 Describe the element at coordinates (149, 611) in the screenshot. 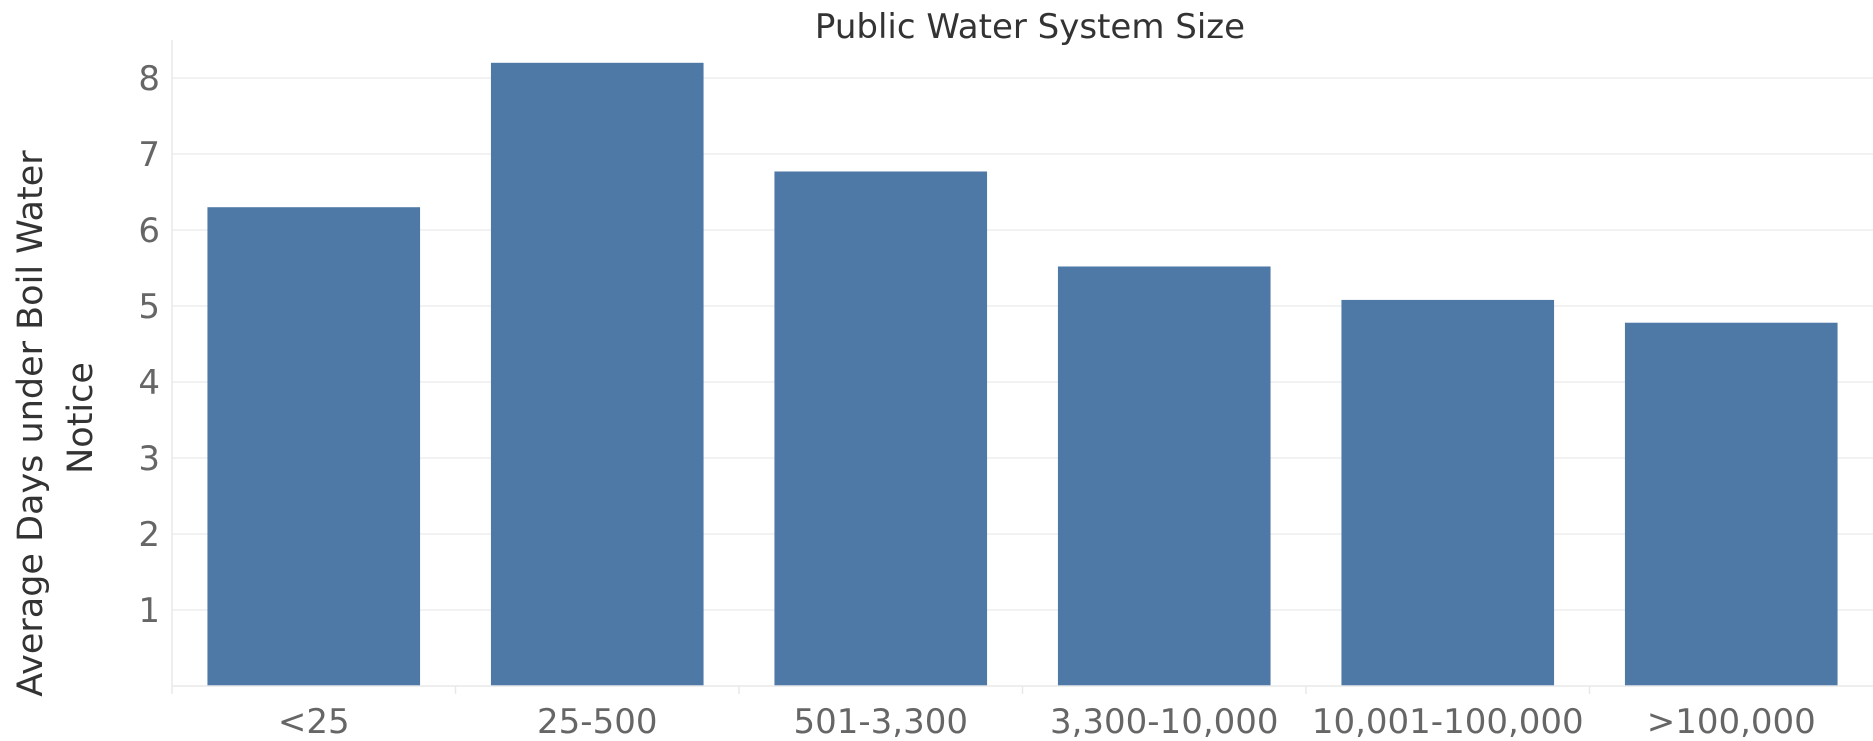

I see `y-tick-label: 1` at that location.